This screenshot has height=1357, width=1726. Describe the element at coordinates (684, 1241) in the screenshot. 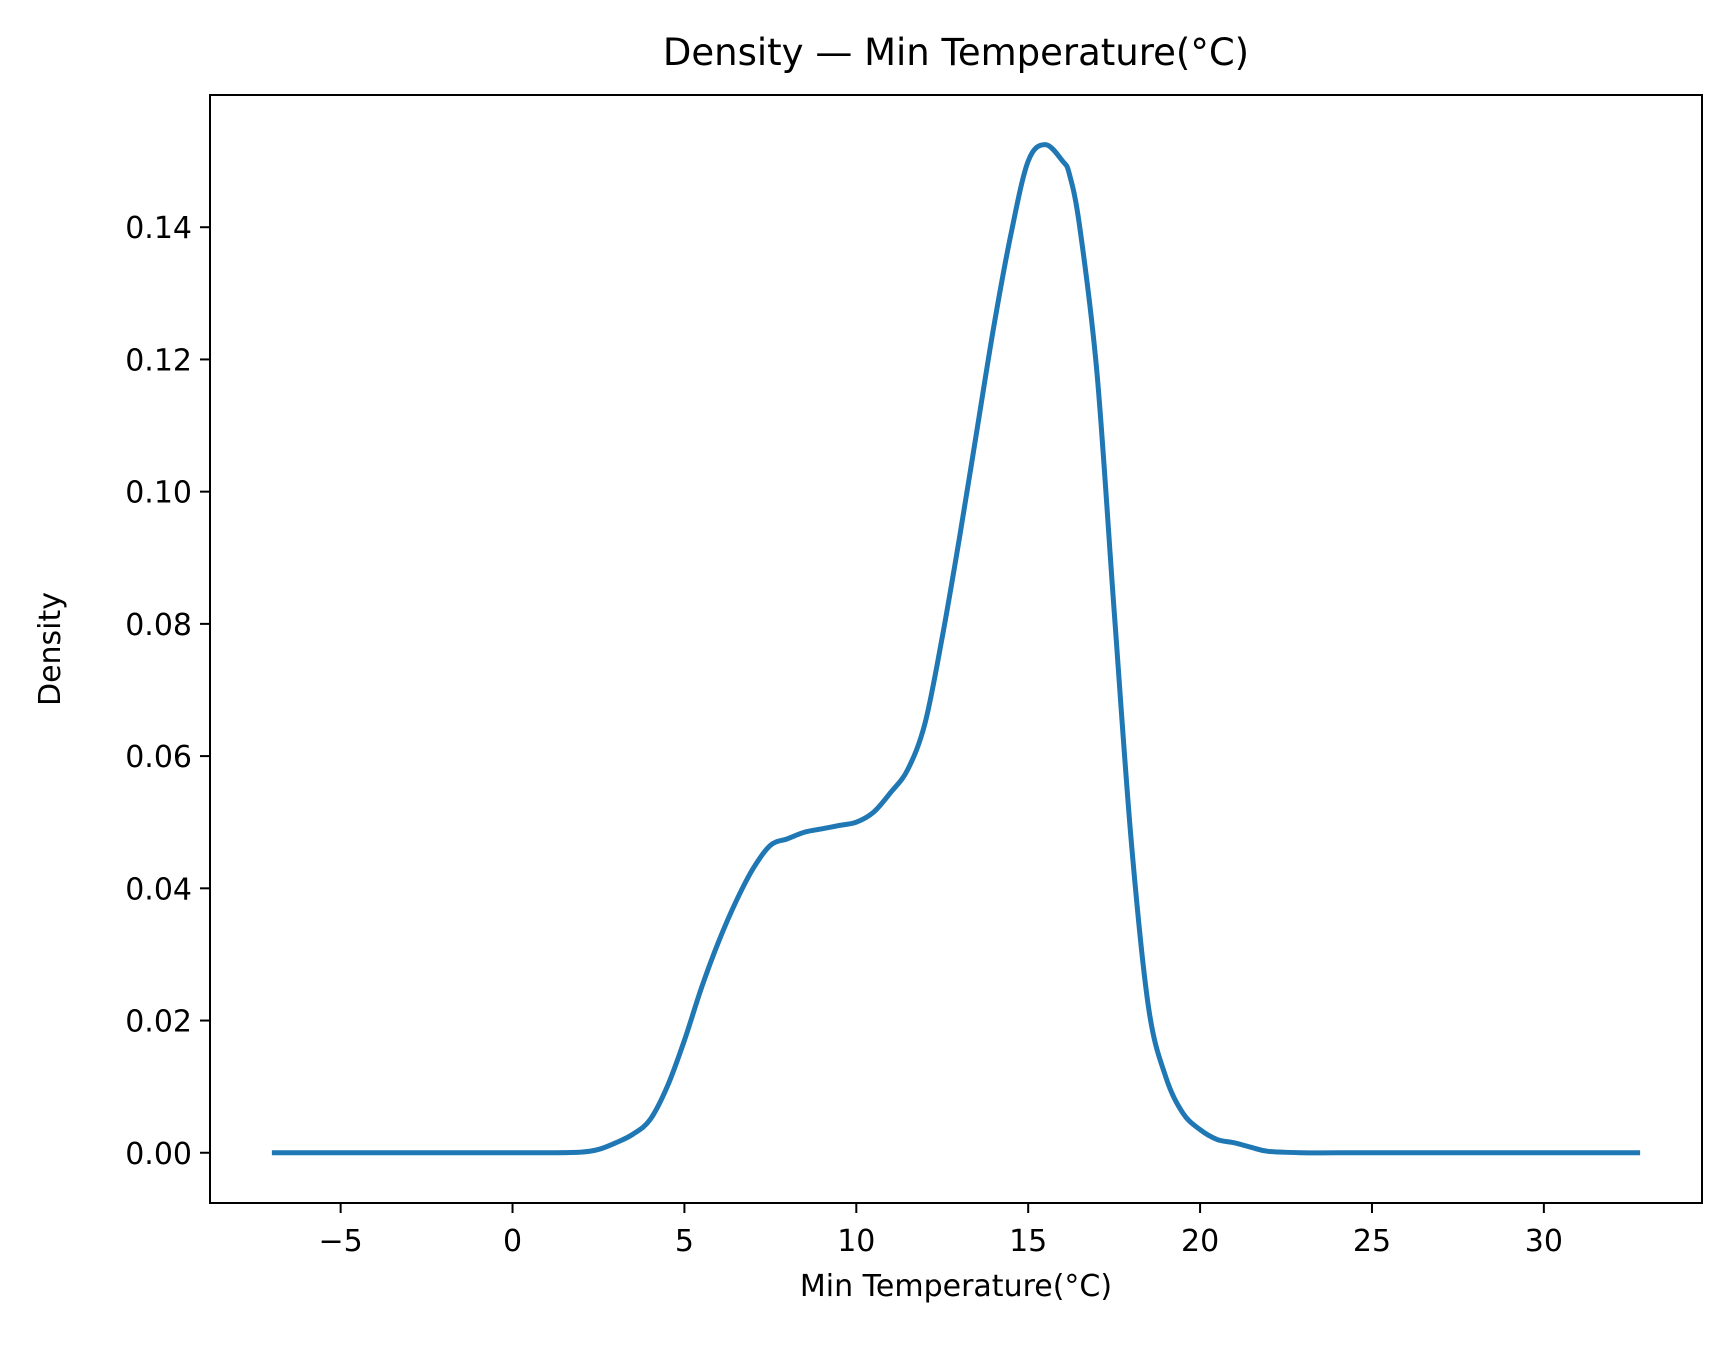

I see `x-tick-label: 5` at that location.